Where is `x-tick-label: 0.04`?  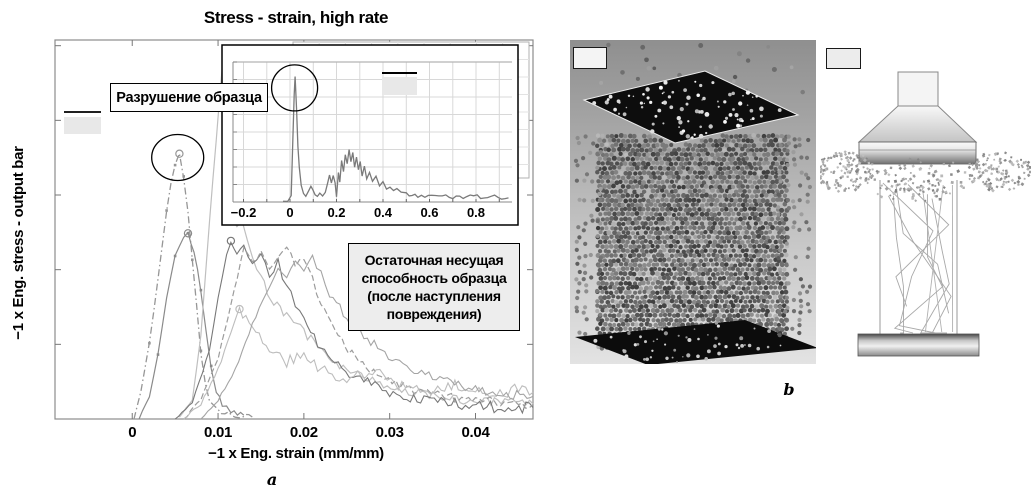 x-tick-label: 0.04 is located at coordinates (475, 432).